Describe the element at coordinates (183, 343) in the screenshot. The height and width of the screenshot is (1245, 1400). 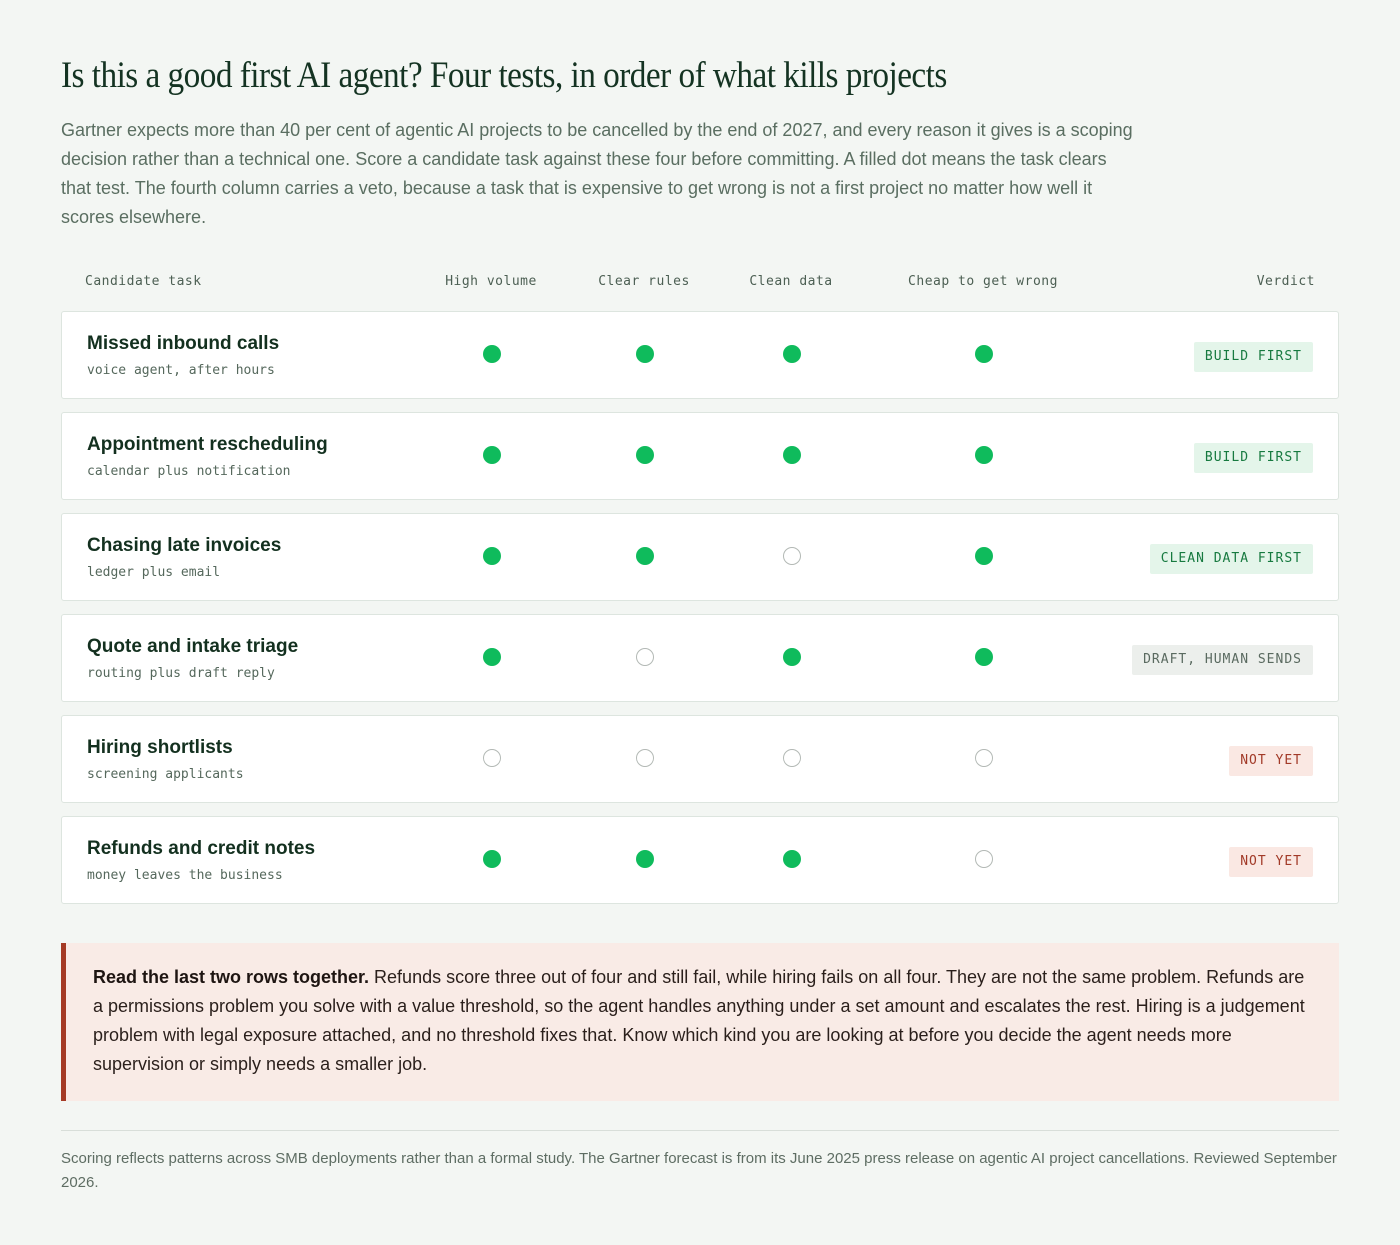
I see `task-title: Missed inbound calls` at that location.